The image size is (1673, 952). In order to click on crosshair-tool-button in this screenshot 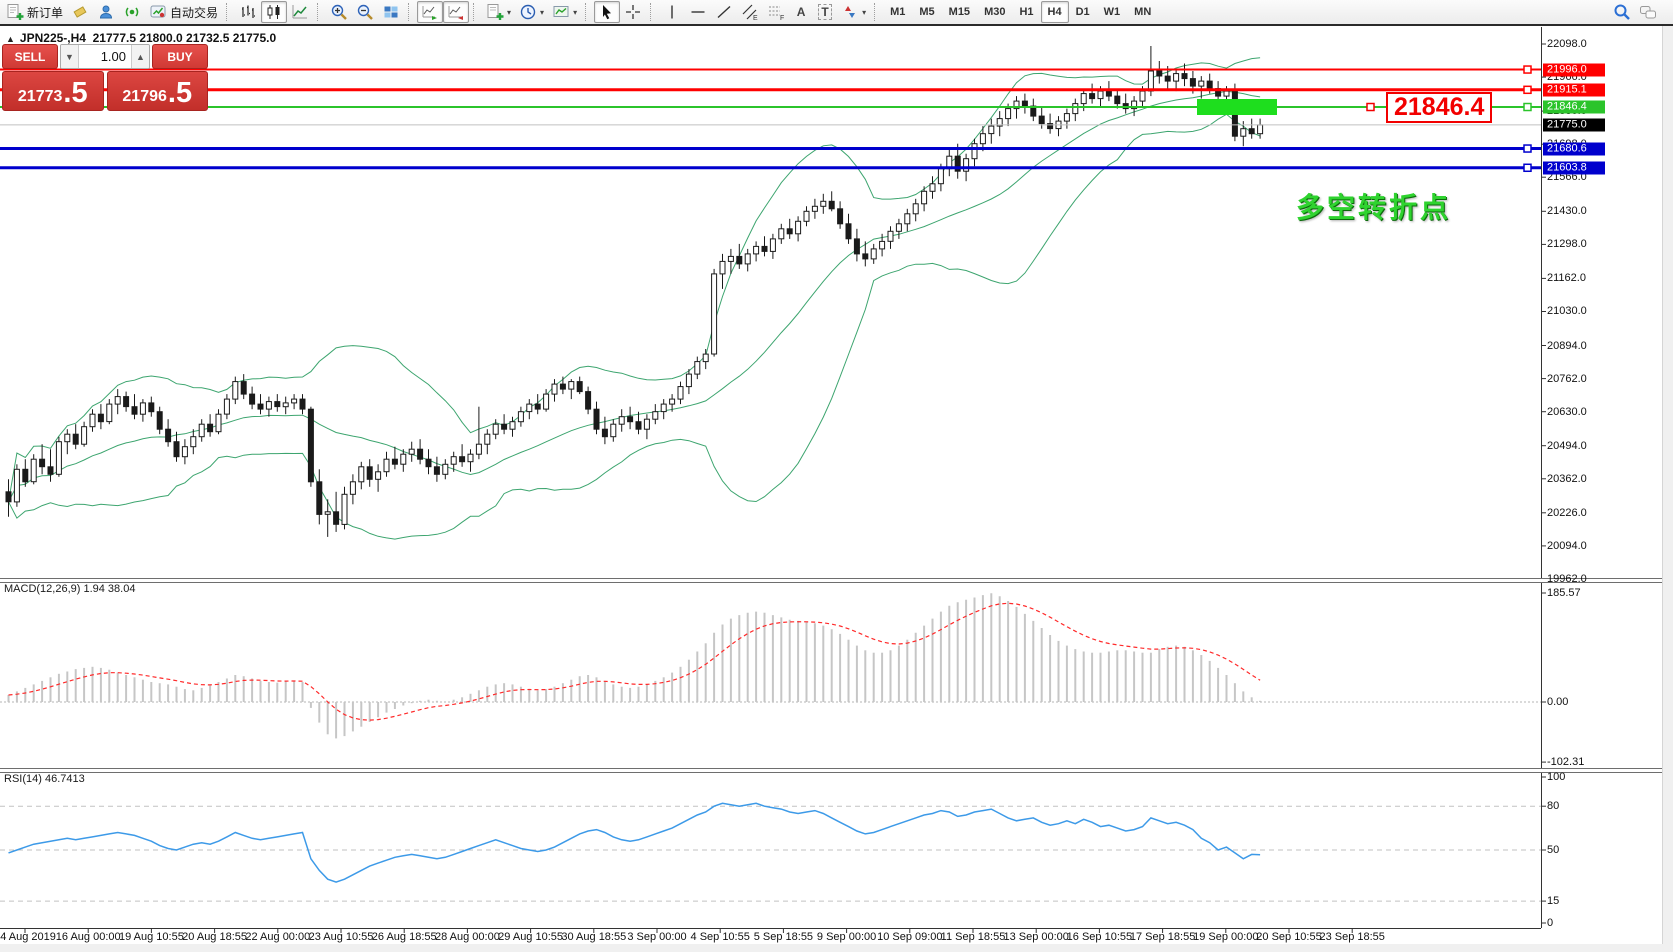, I will do `click(633, 12)`.